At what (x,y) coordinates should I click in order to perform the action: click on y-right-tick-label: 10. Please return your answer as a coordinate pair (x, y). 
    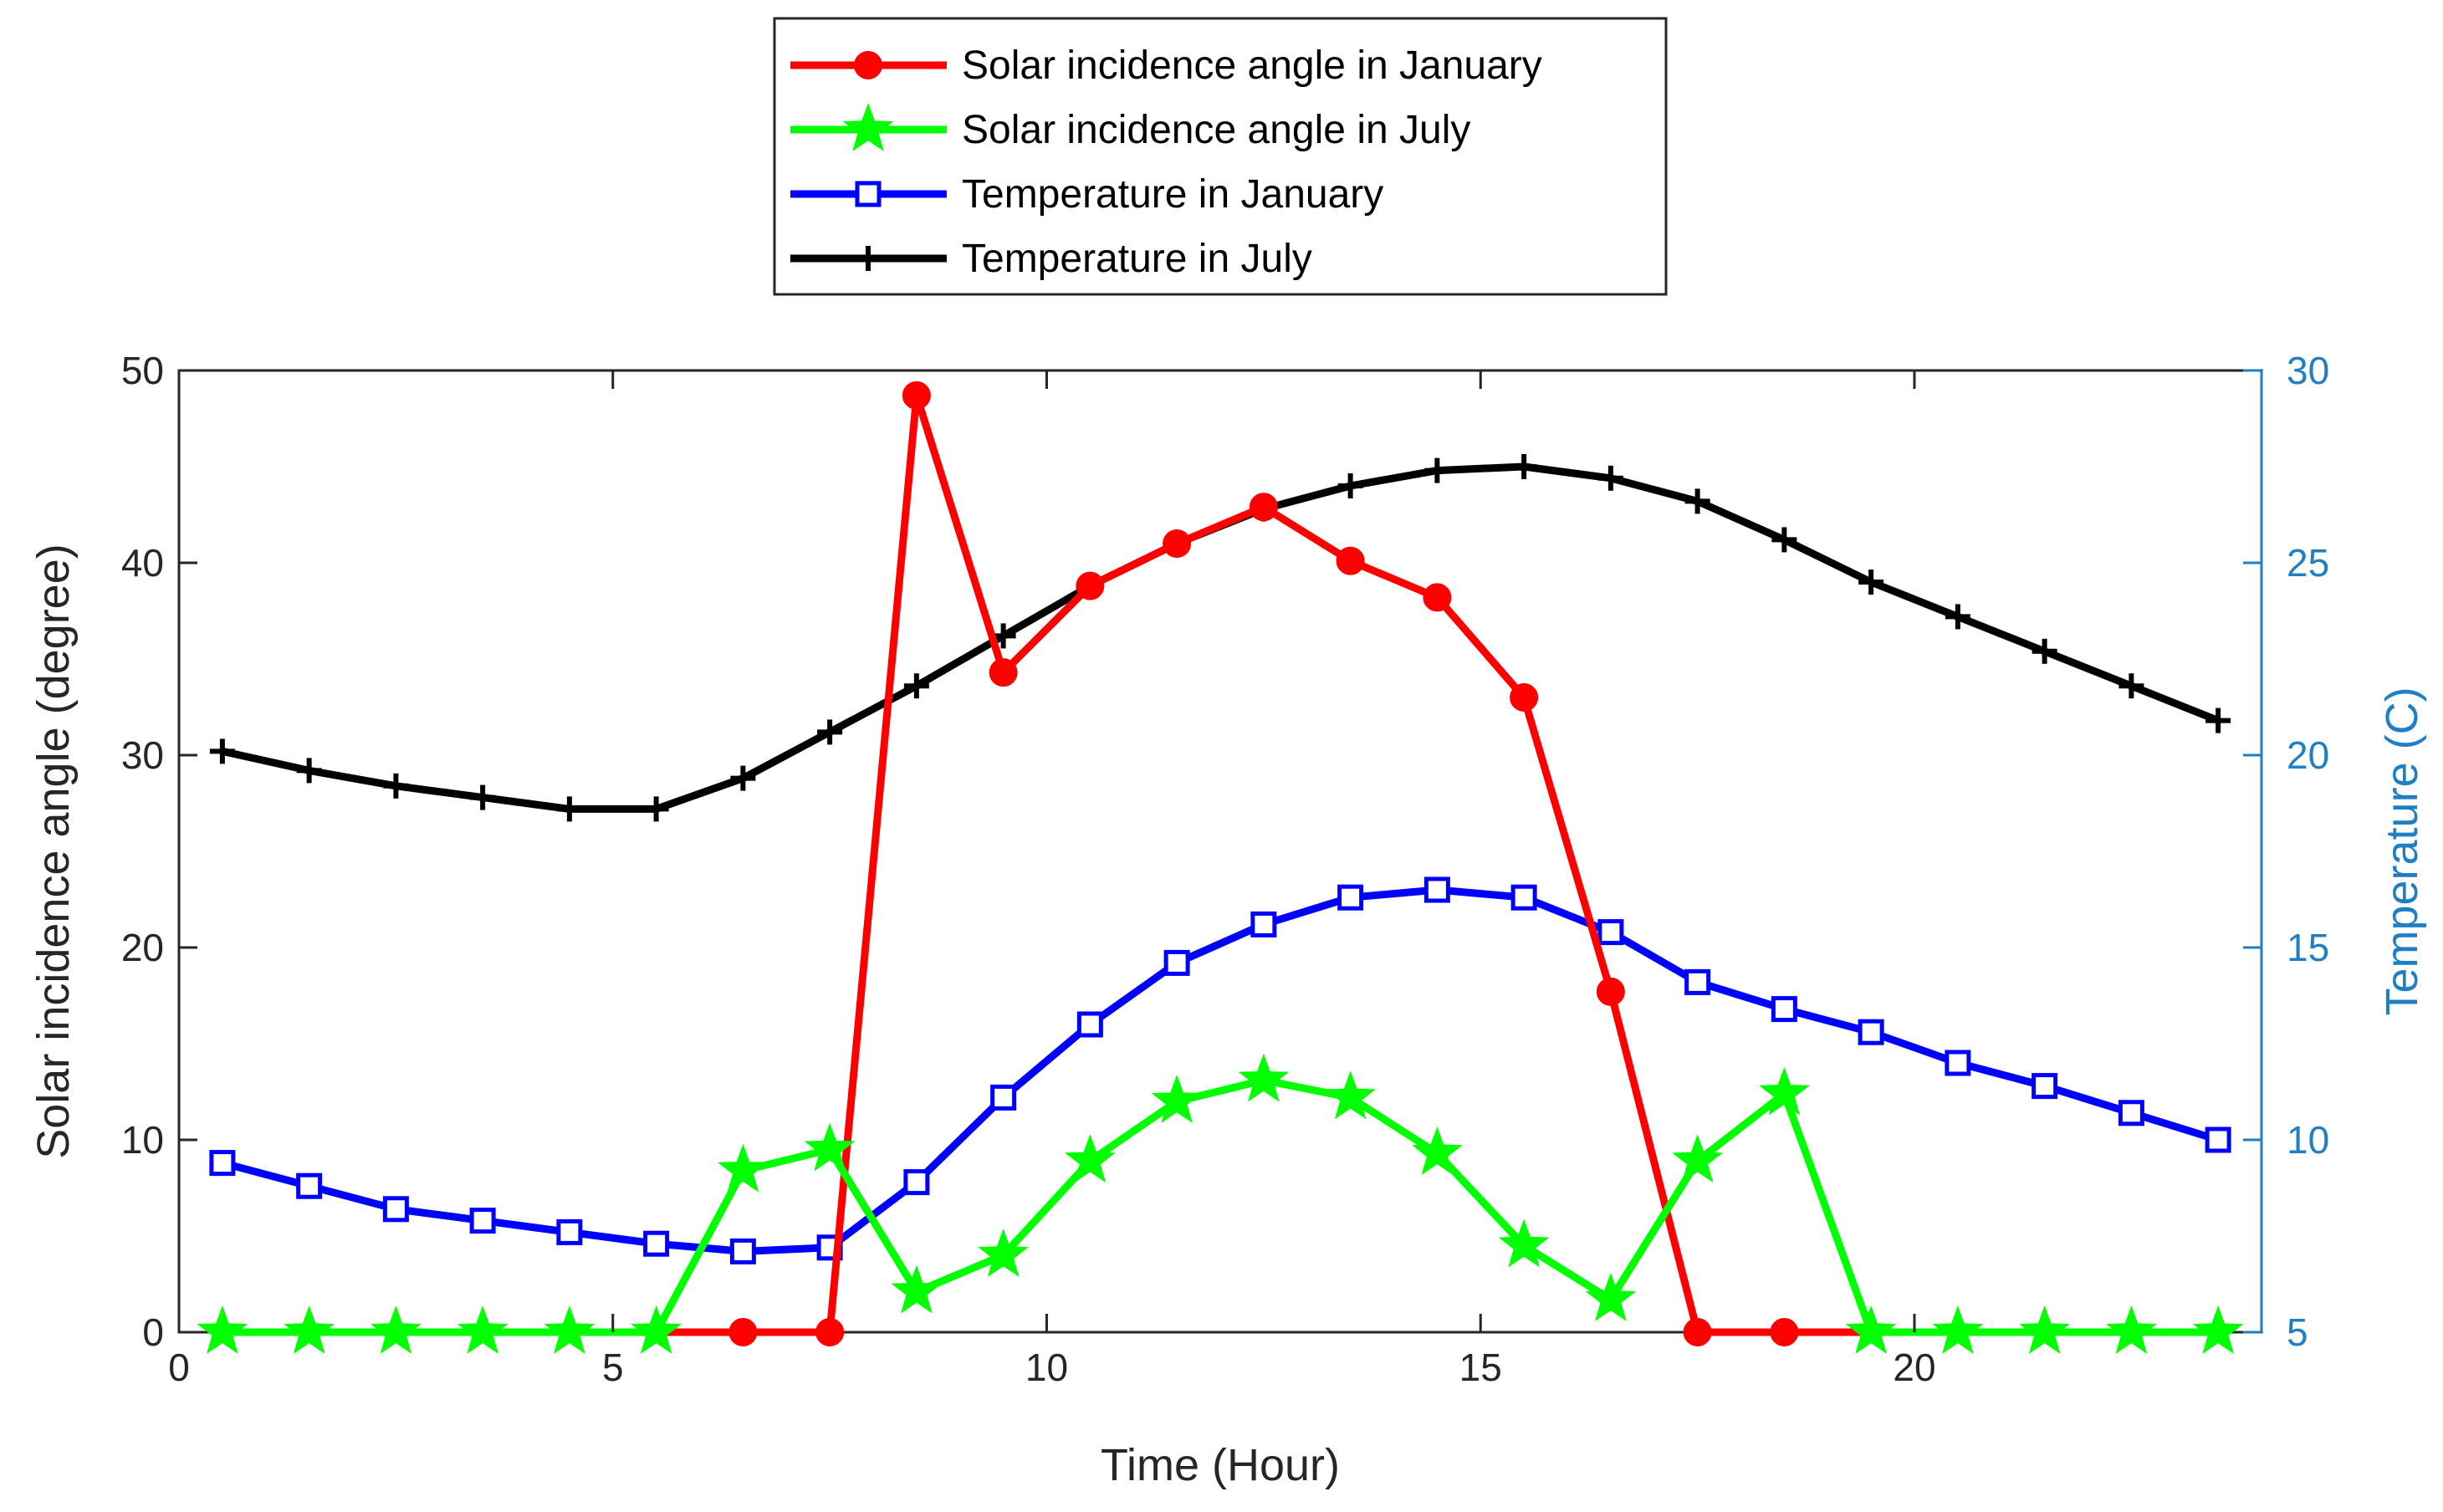
    Looking at the image, I should click on (2308, 1140).